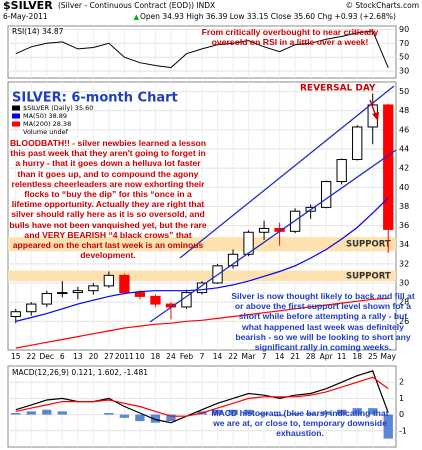 The height and width of the screenshot is (450, 422). I want to click on x-tick-label: 27, so click(109, 356).